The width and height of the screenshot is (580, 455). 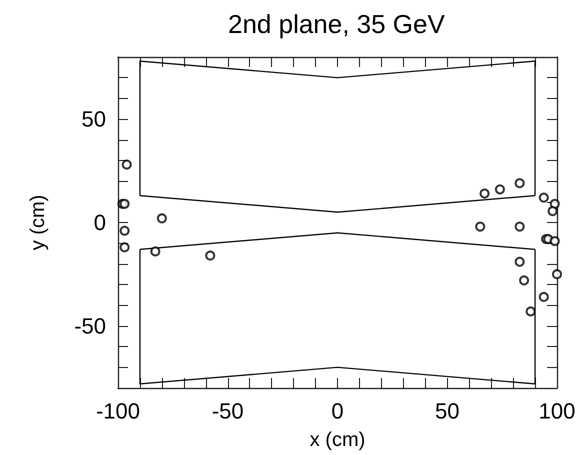 What do you see at coordinates (337, 411) in the screenshot?
I see `x-tick-label: 0` at bounding box center [337, 411].